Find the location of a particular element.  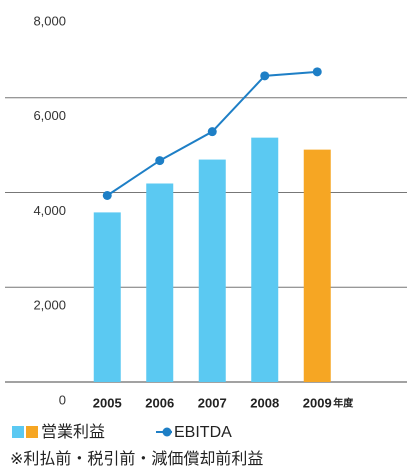

x-tick-label: 2008 is located at coordinates (264, 402).